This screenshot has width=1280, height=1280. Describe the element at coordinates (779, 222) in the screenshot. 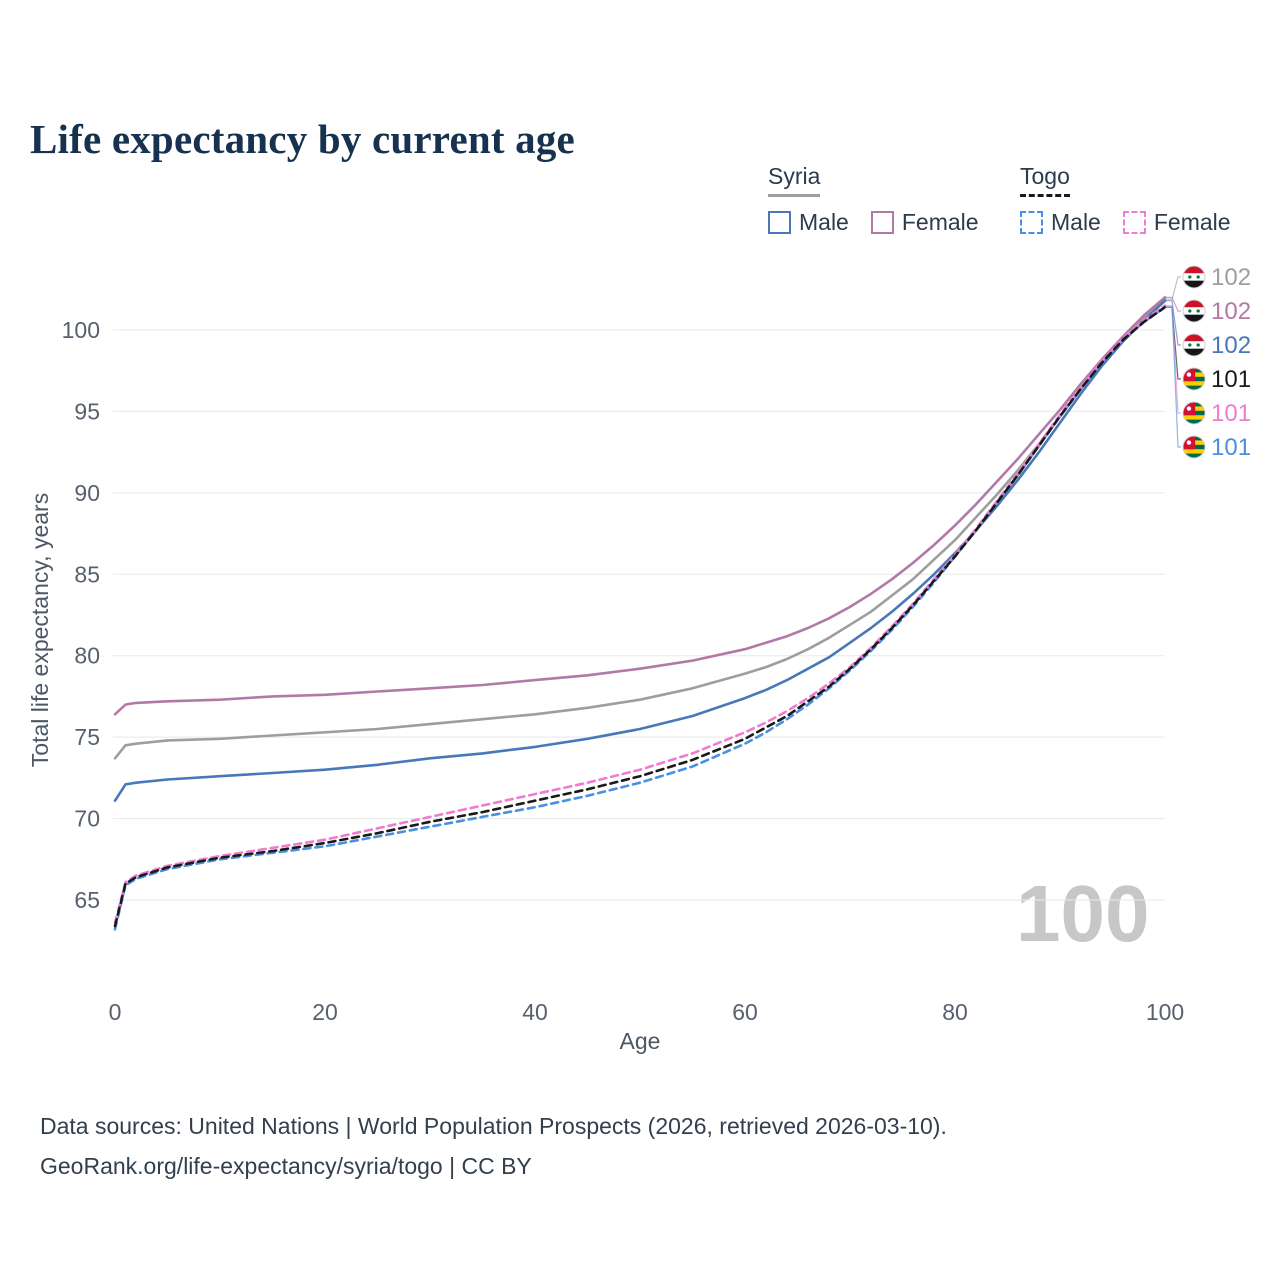

I see `syria-male-swatch-icon` at that location.